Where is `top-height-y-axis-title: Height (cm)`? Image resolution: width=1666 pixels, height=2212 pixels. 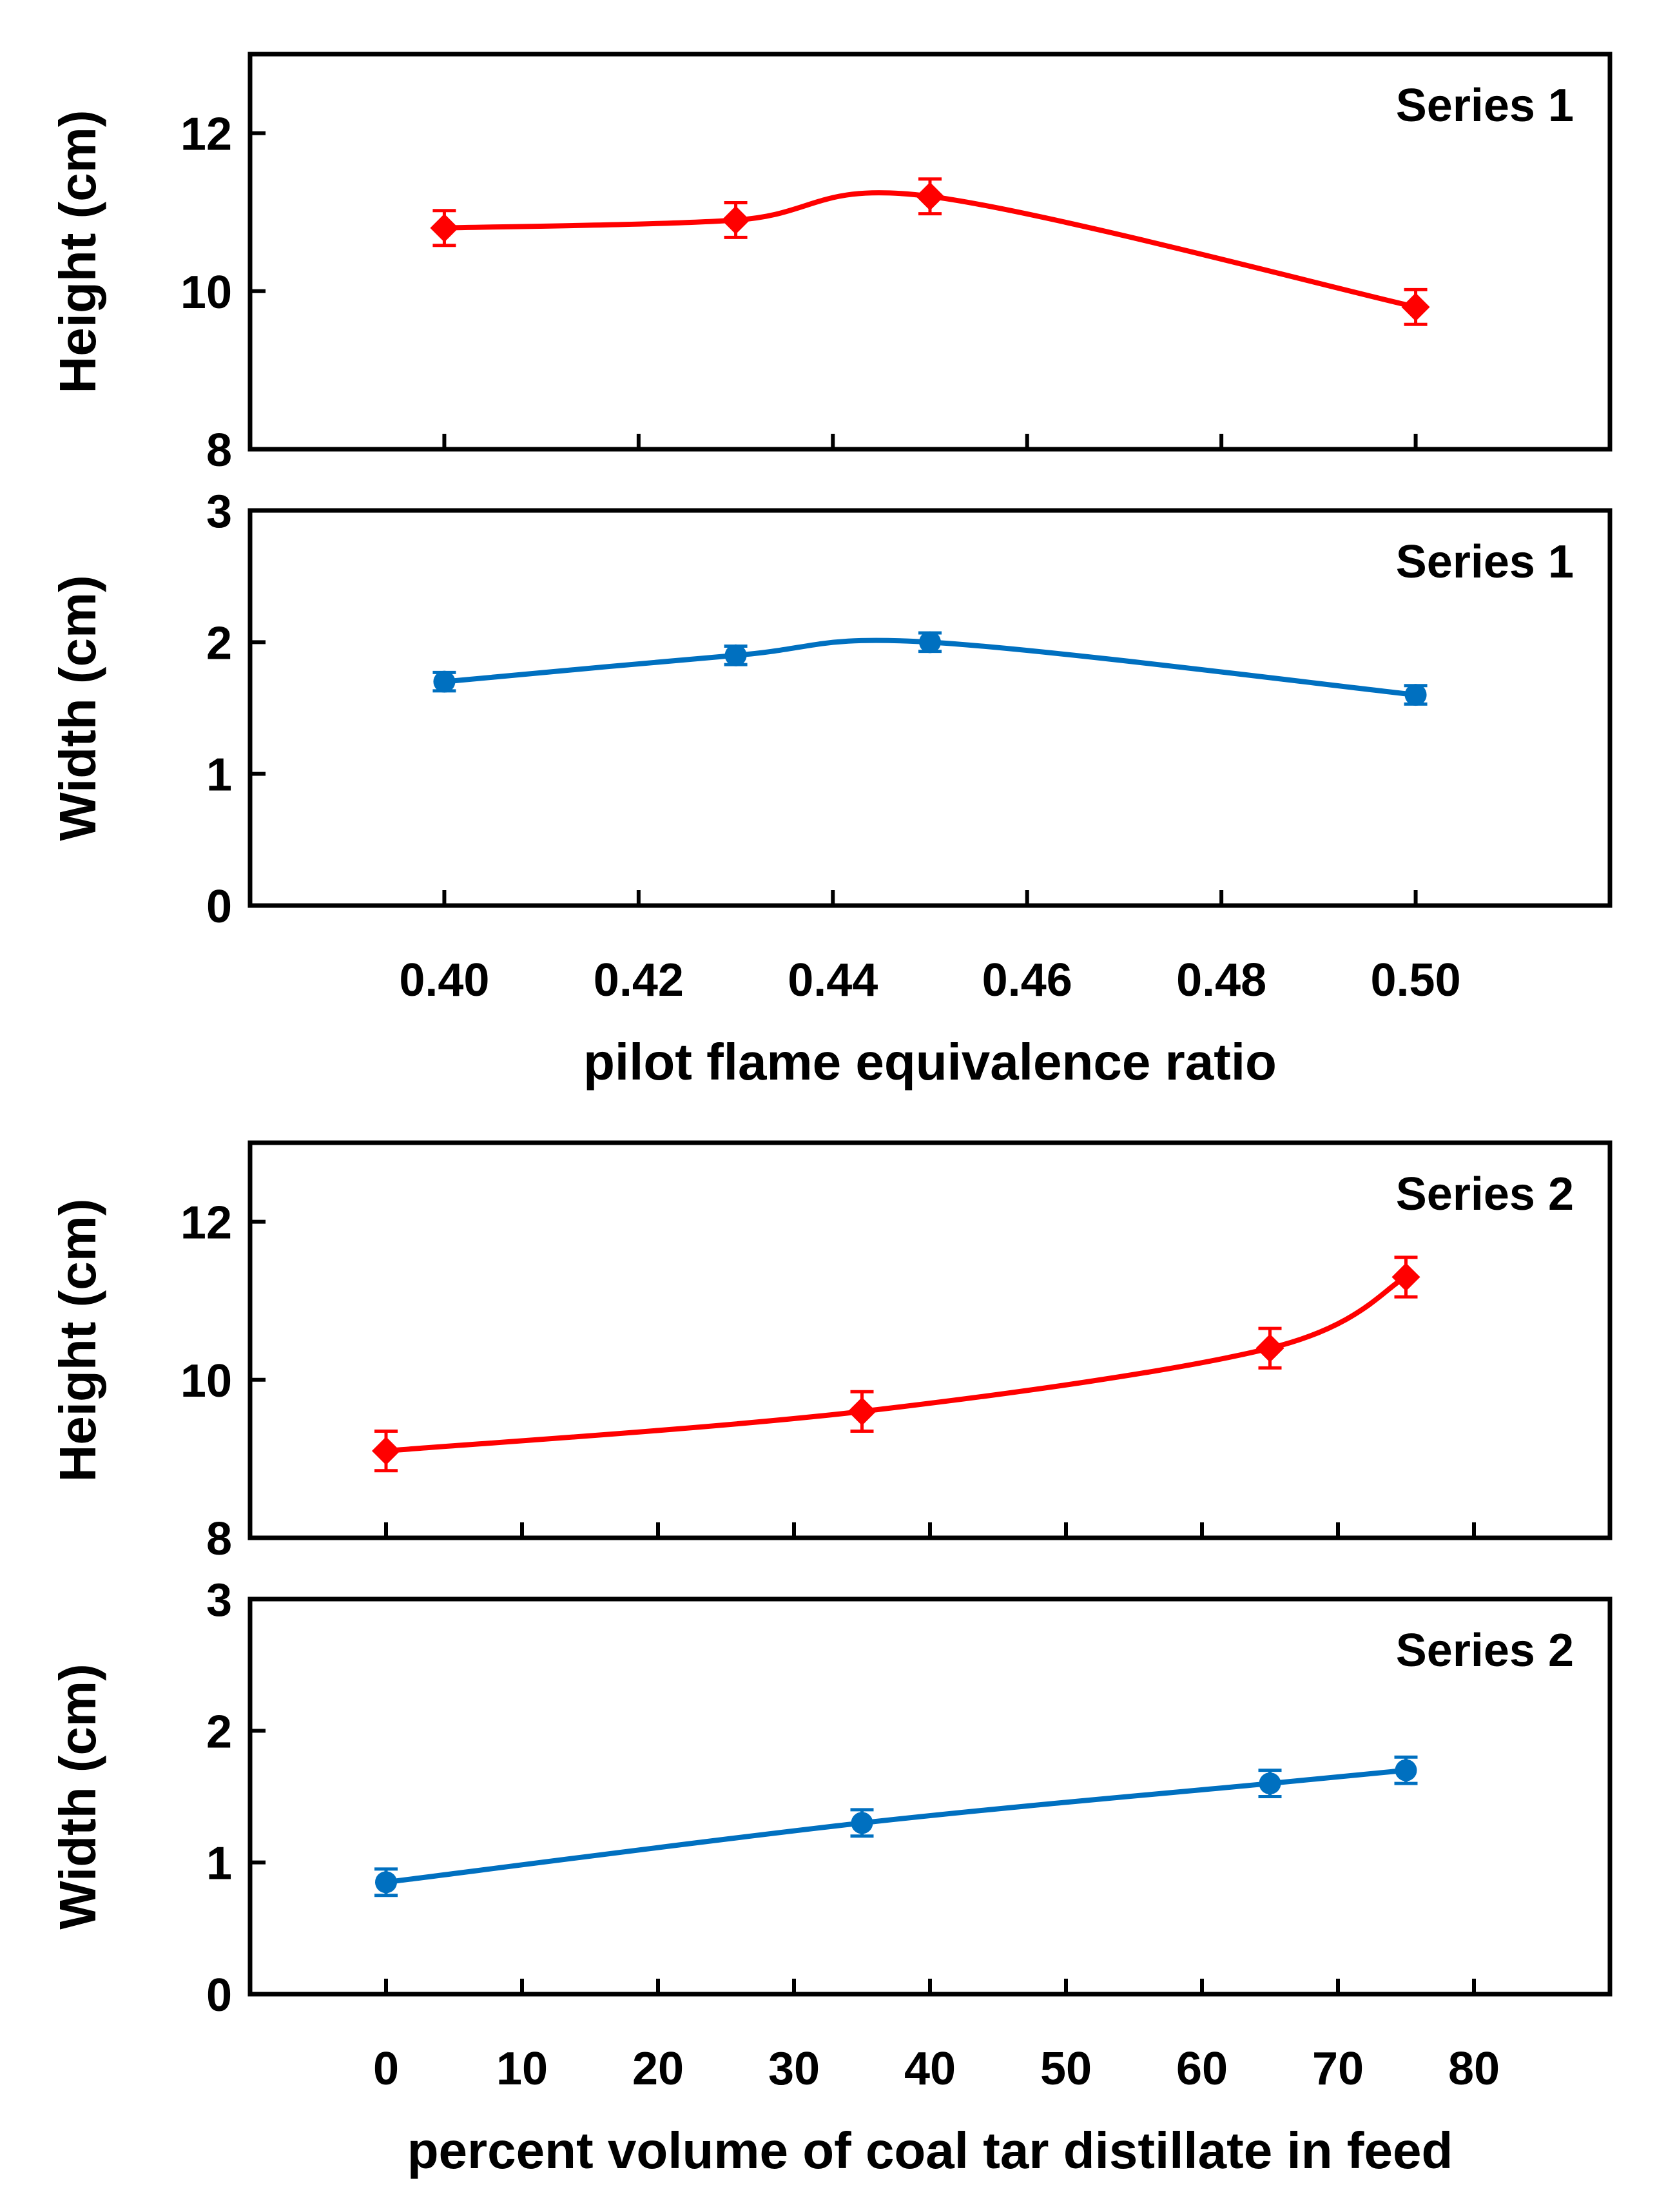 top-height-y-axis-title: Height (cm) is located at coordinates (77, 252).